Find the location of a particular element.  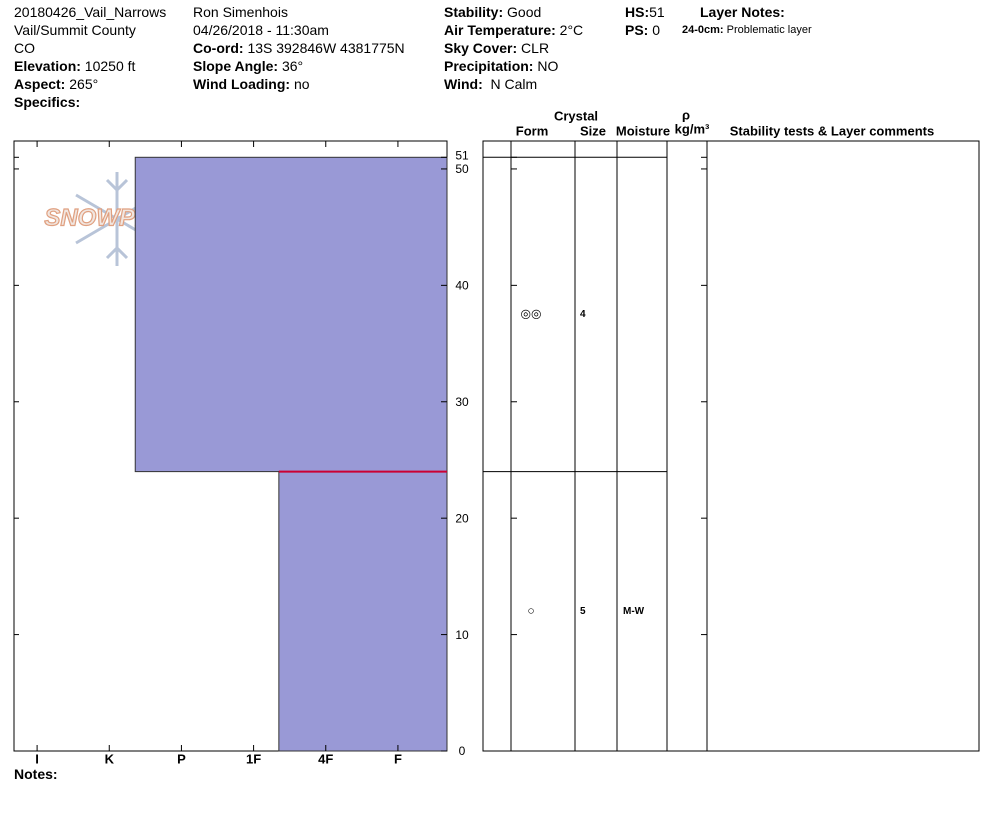

value: no is located at coordinates (301, 84).